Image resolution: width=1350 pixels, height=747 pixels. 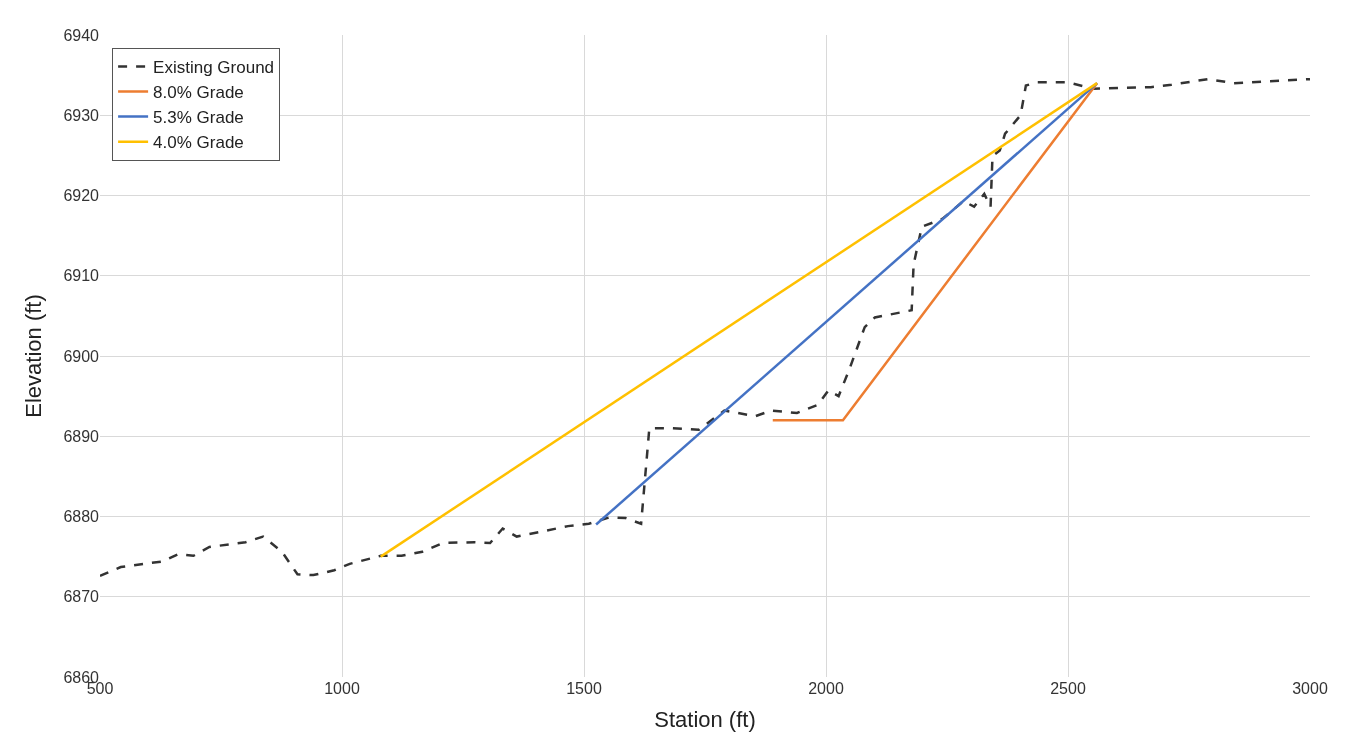 What do you see at coordinates (342, 688) in the screenshot?
I see `x-tick-label: 1000` at bounding box center [342, 688].